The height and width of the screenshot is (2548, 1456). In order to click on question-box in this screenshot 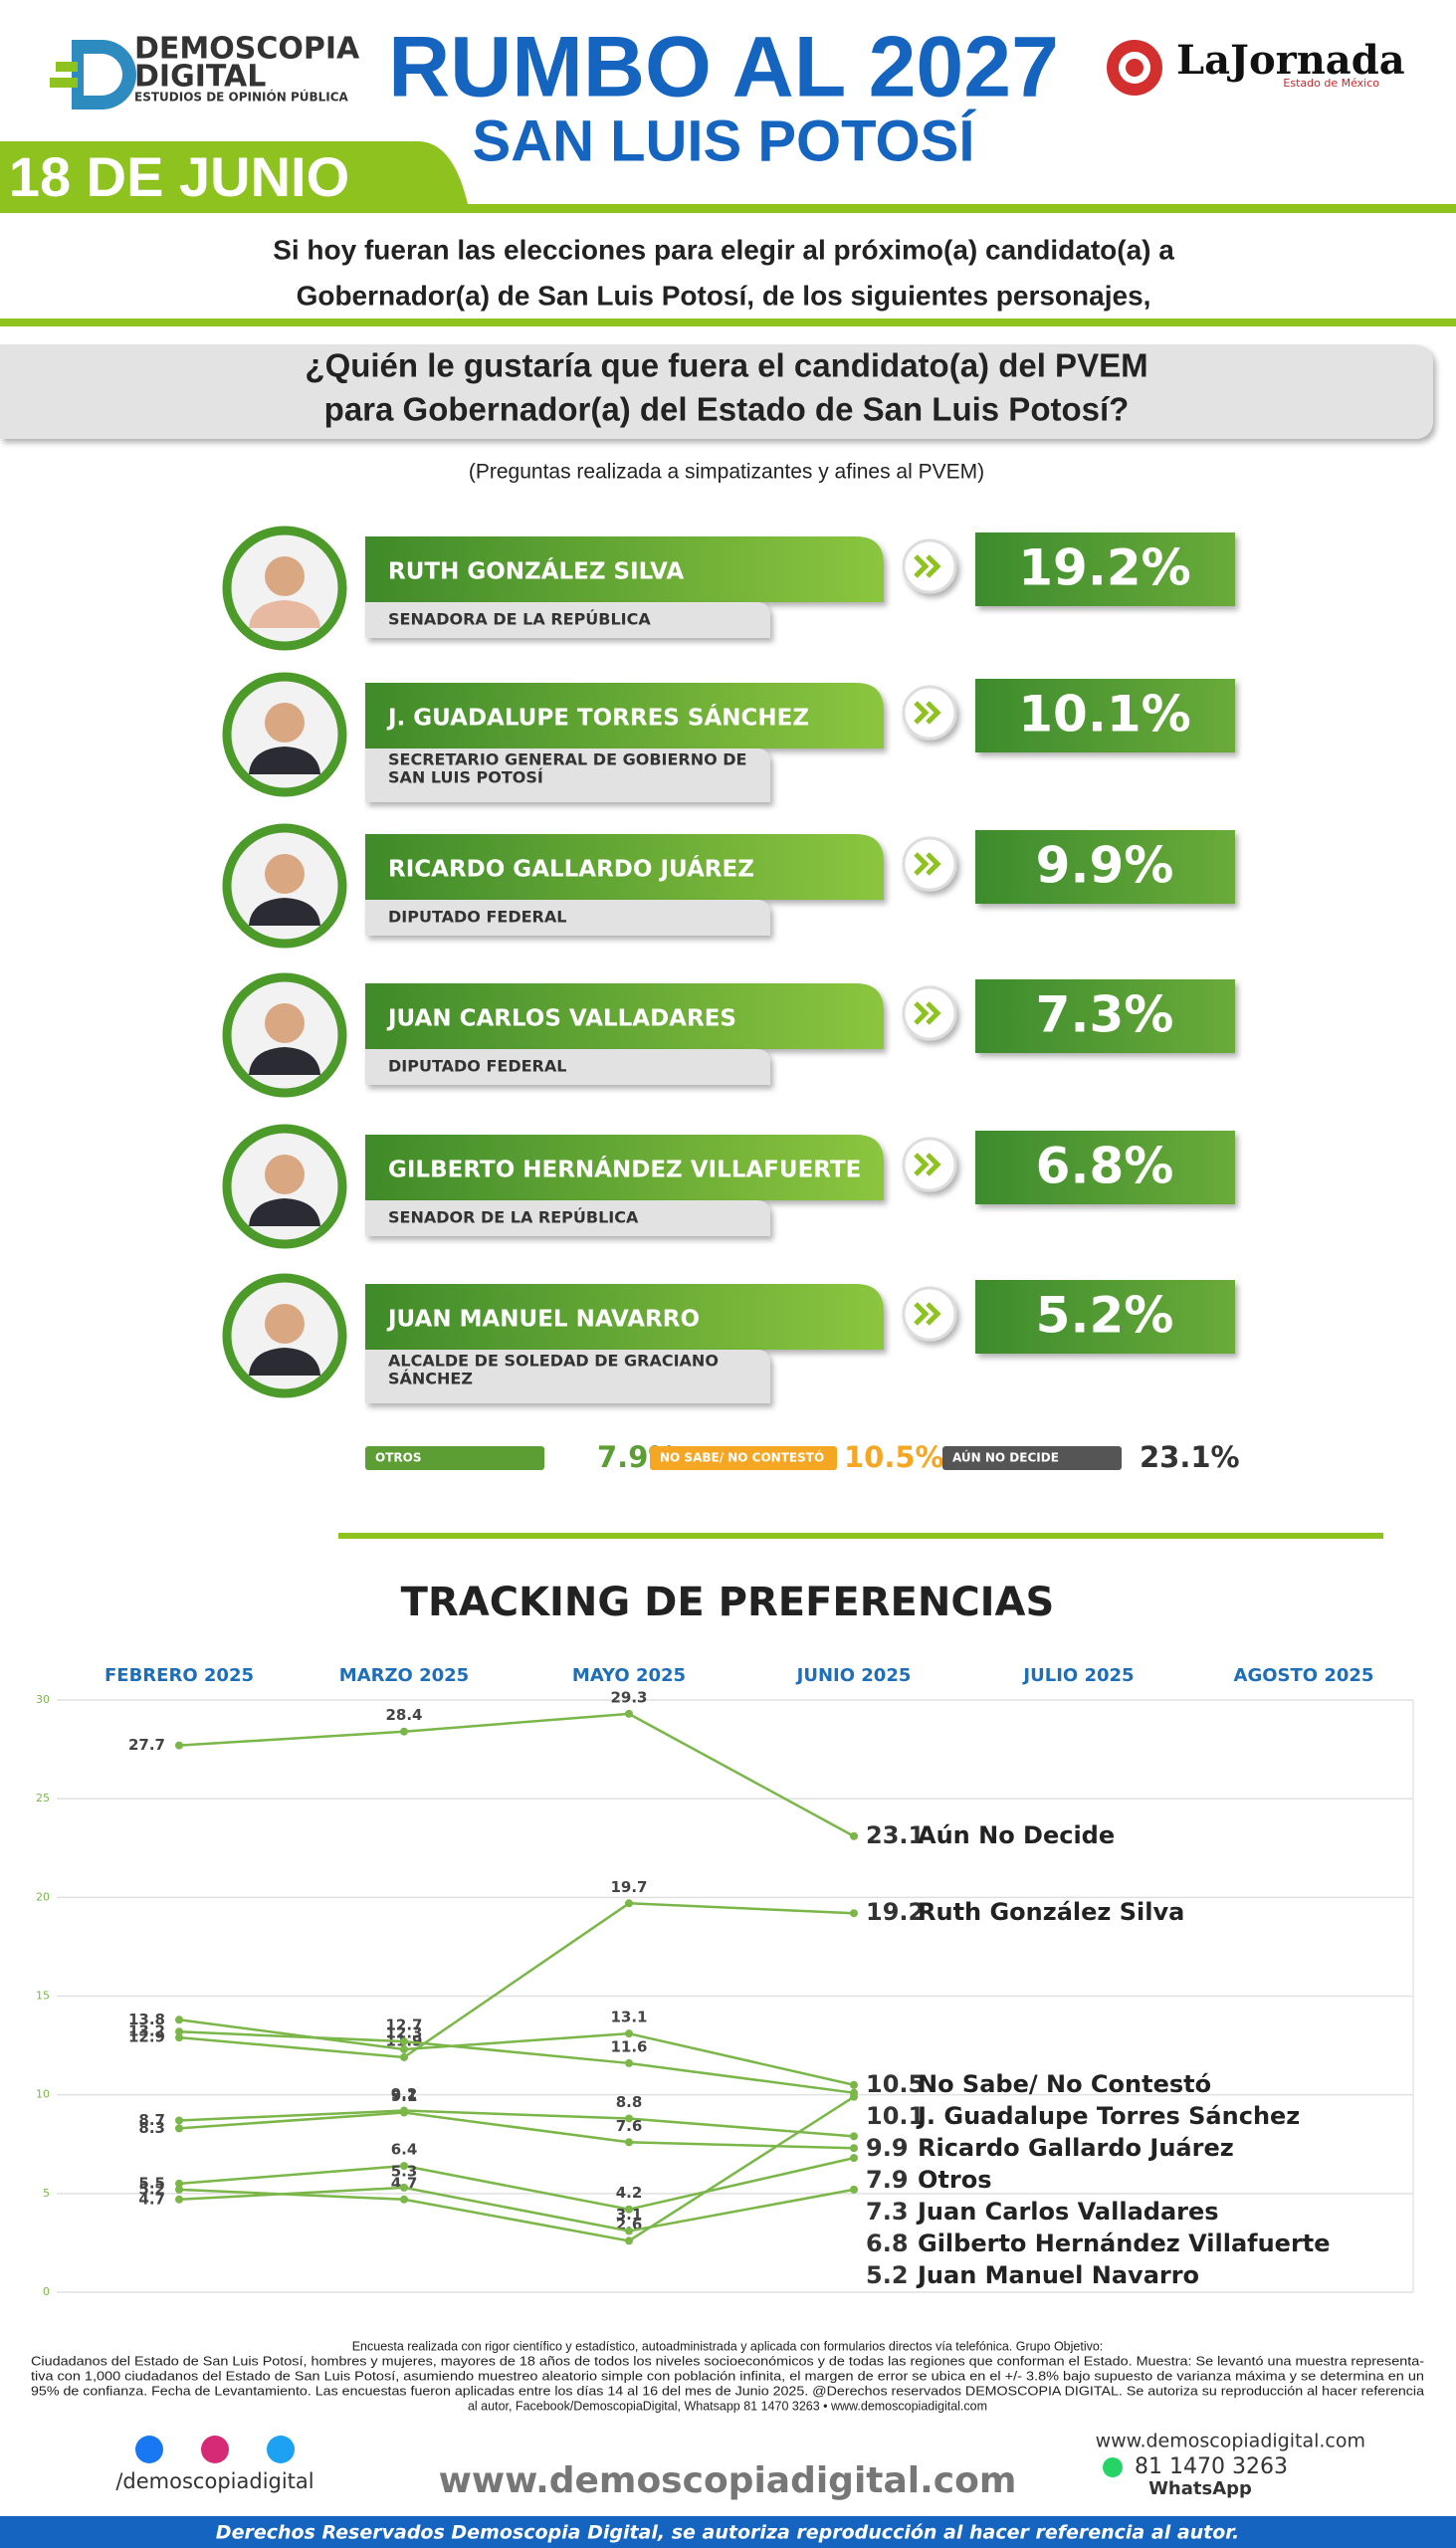, I will do `click(716, 391)`.